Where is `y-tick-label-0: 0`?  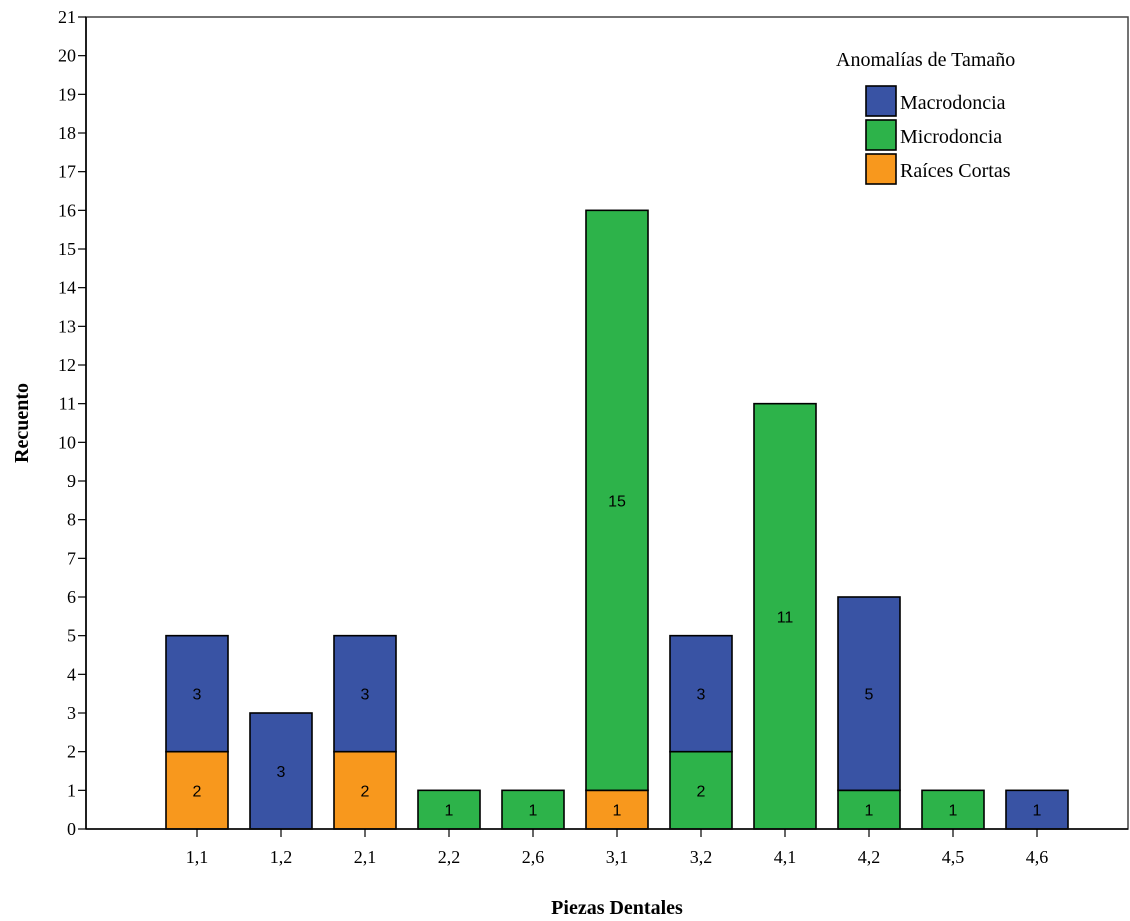
y-tick-label-0: 0 is located at coordinates (71, 829).